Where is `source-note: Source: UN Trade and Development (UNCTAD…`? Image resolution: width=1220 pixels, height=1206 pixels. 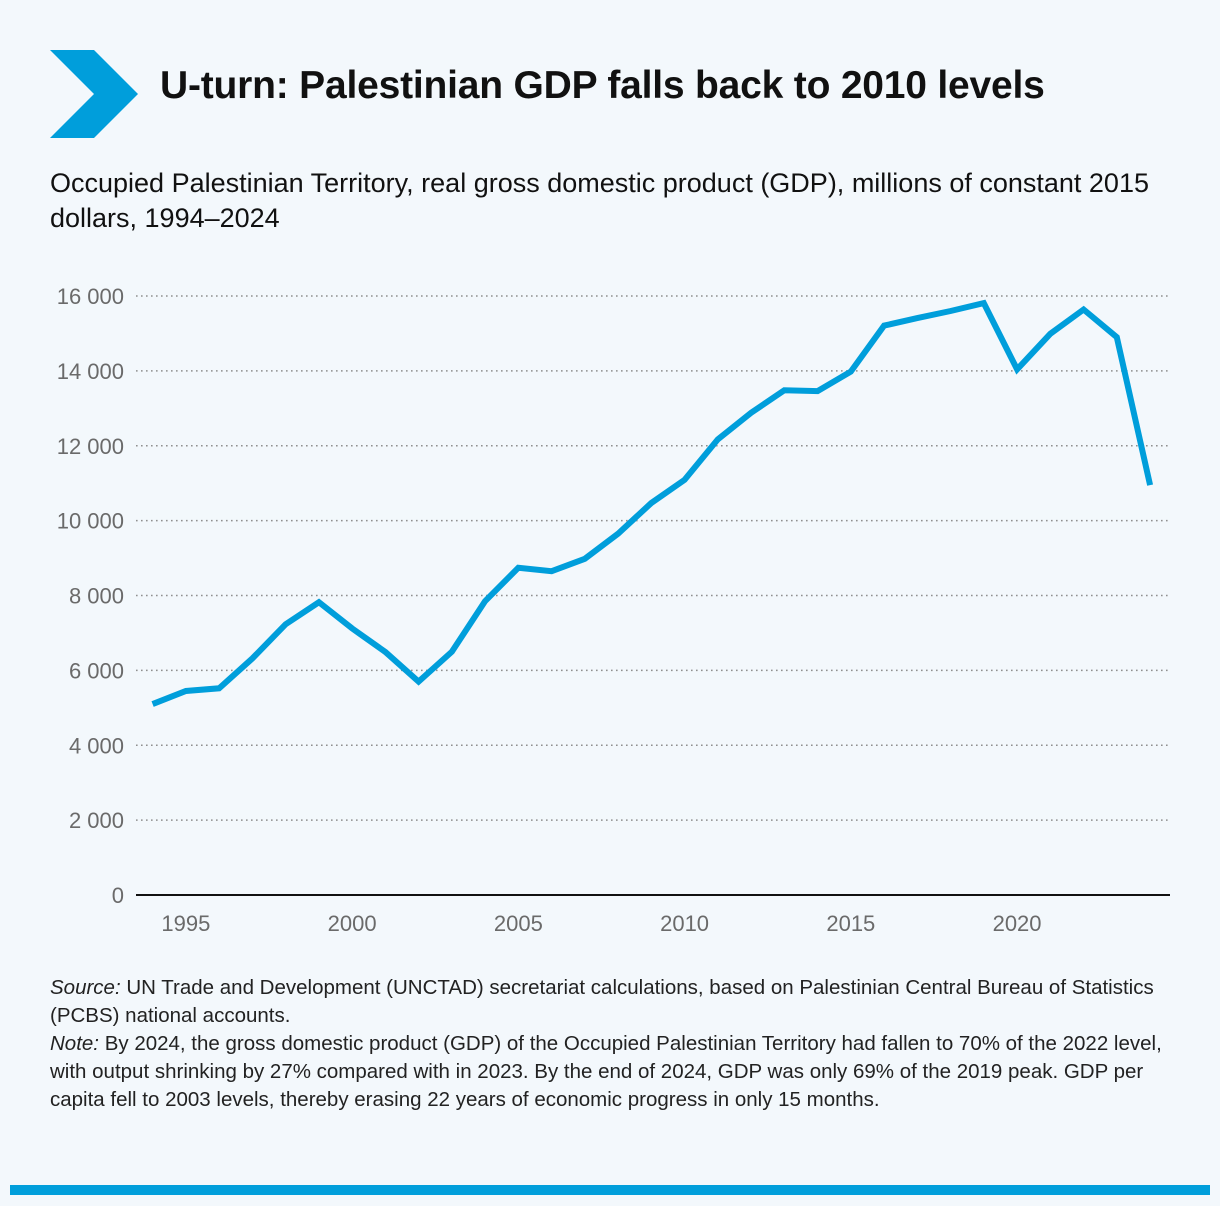 source-note: Source: UN Trade and Development (UNCTAD… is located at coordinates (615, 1002).